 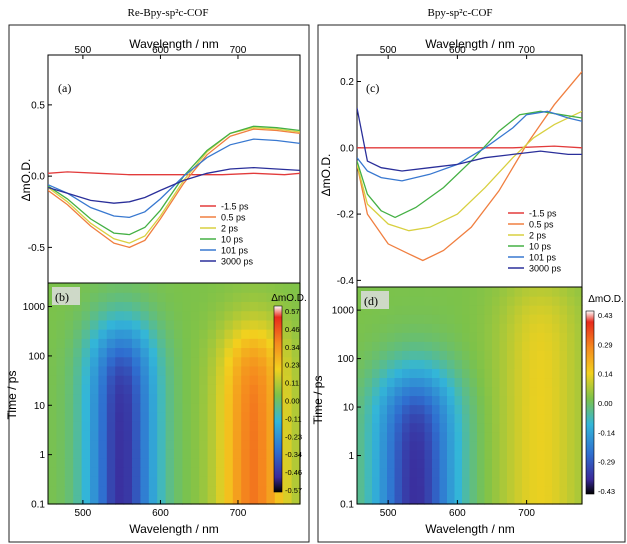 I want to click on top-xlabel-c: Wavelength / nm, so click(x=470, y=44).